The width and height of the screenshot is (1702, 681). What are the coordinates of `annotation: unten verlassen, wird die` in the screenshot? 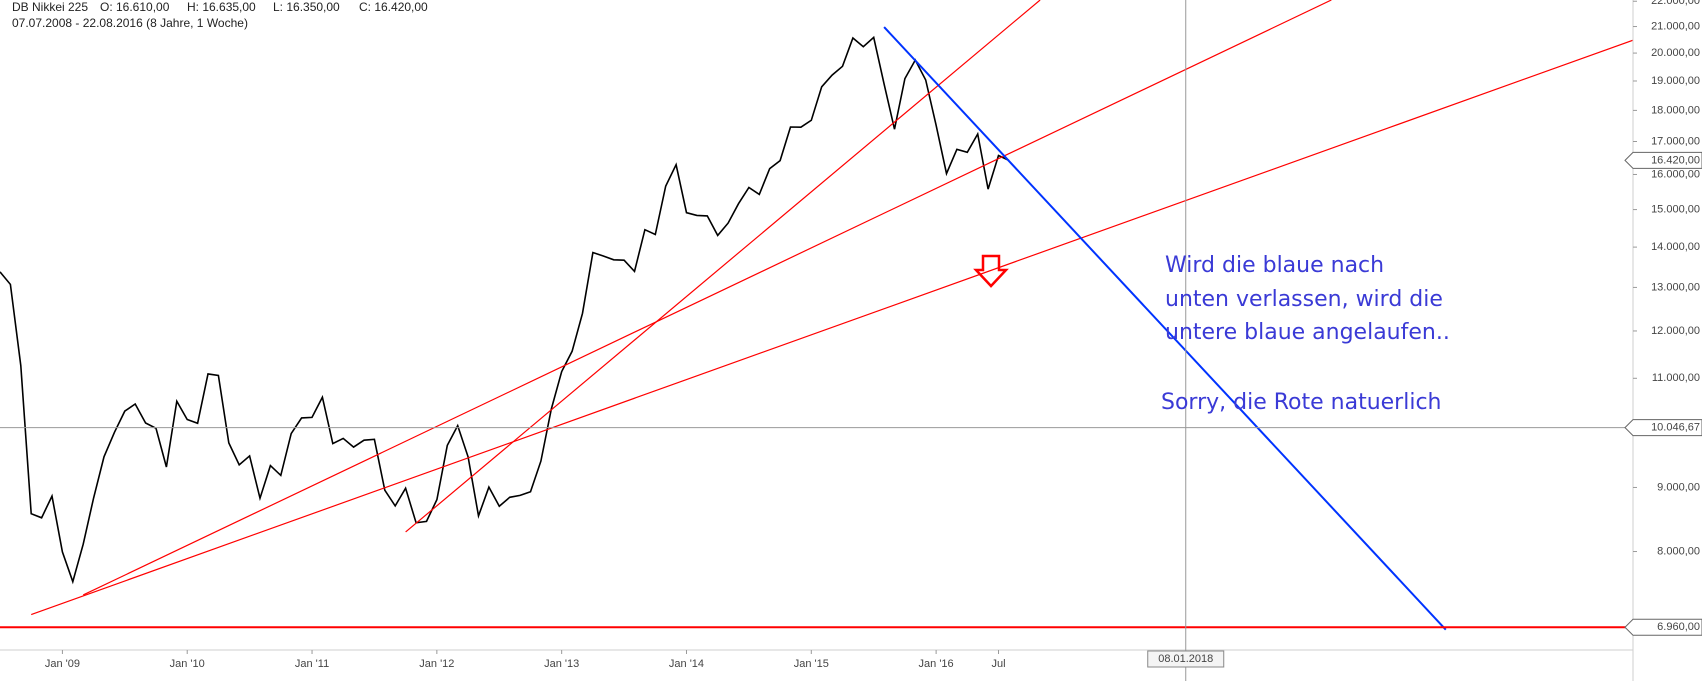 It's located at (1304, 299).